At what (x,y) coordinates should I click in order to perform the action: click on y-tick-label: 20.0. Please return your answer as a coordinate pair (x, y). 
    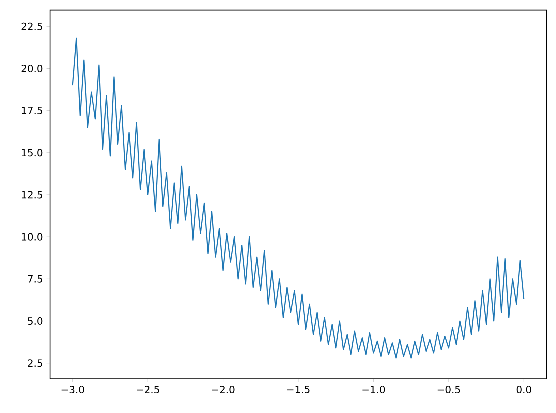
    Looking at the image, I should click on (32, 68).